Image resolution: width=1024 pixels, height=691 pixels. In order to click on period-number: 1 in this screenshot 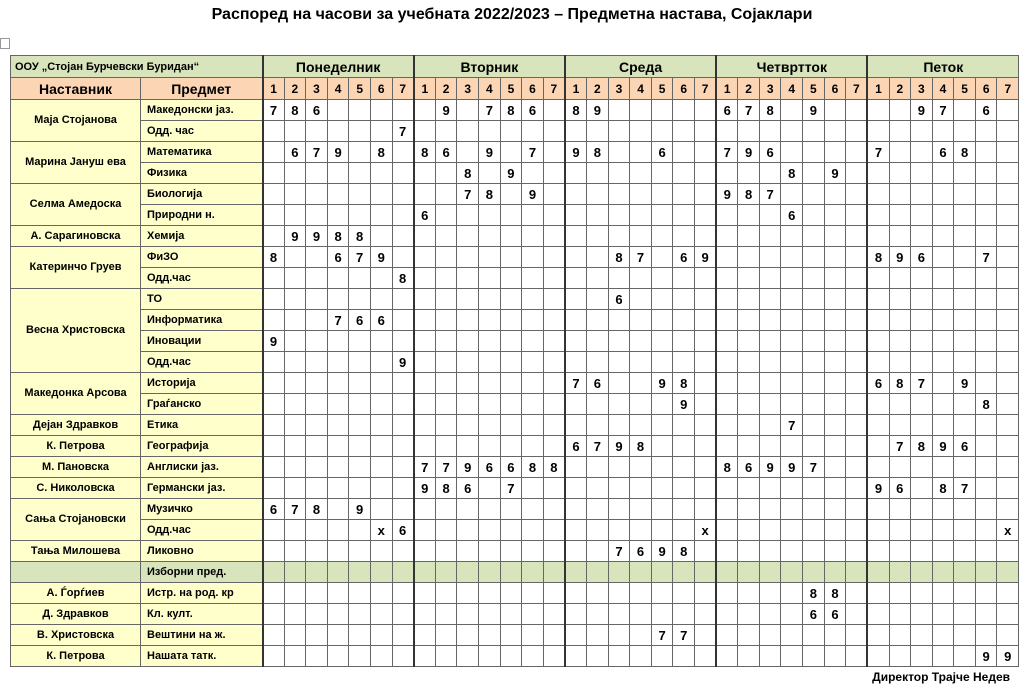, I will do `click(424, 88)`.